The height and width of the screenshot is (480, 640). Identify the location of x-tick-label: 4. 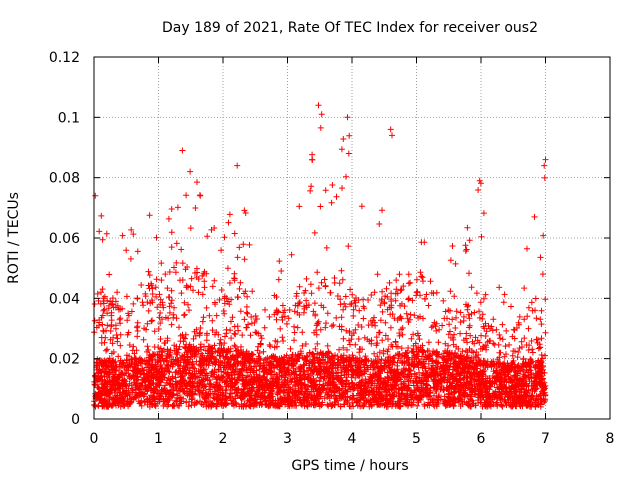
(352, 439).